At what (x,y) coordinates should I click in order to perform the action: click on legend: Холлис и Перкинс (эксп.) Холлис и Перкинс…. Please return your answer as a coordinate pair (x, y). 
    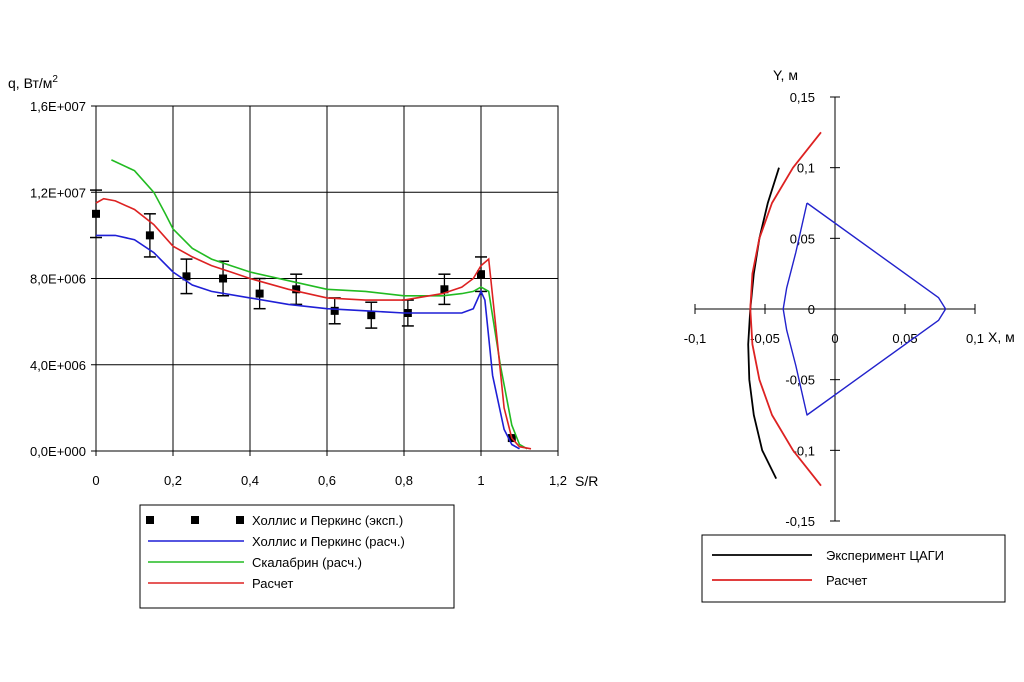
    Looking at the image, I should click on (297, 556).